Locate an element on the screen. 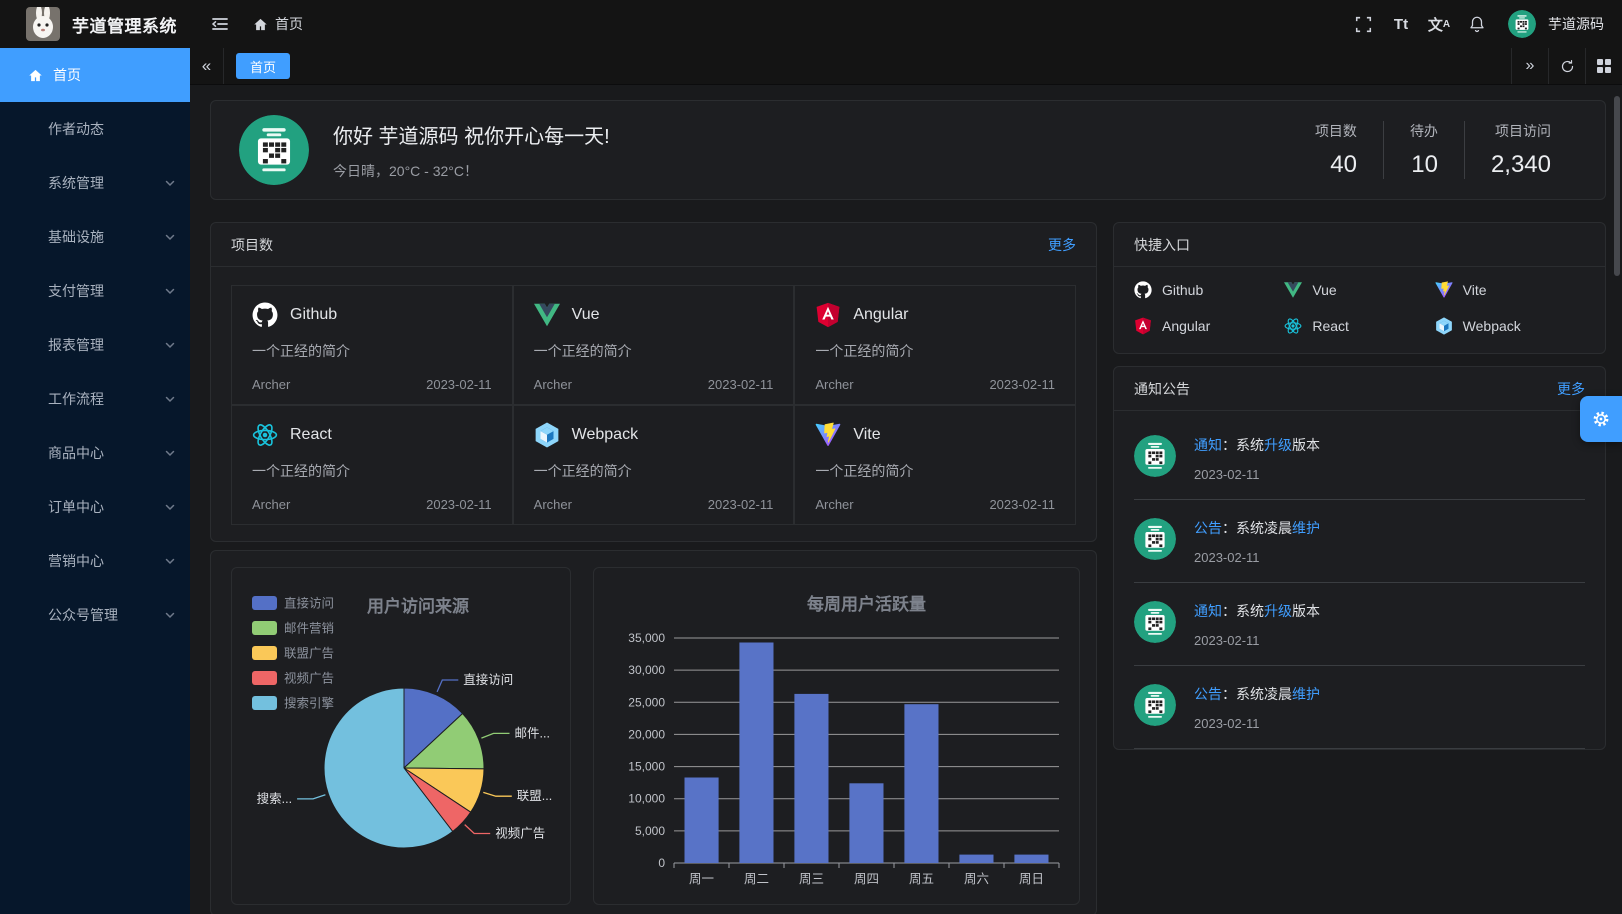 This screenshot has width=1622, height=914. project-card-react: React 一个正经的简介 Archer 2023-02-11 is located at coordinates (372, 465).